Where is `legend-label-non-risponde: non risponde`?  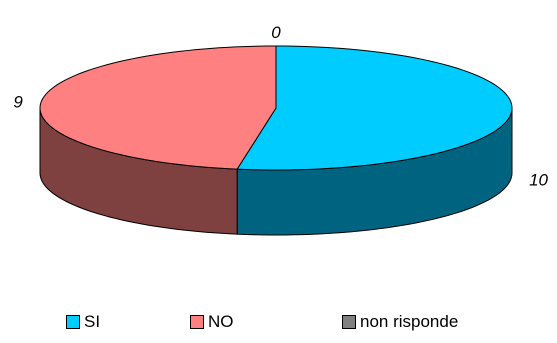
legend-label-non-risponde: non risponde is located at coordinates (409, 321).